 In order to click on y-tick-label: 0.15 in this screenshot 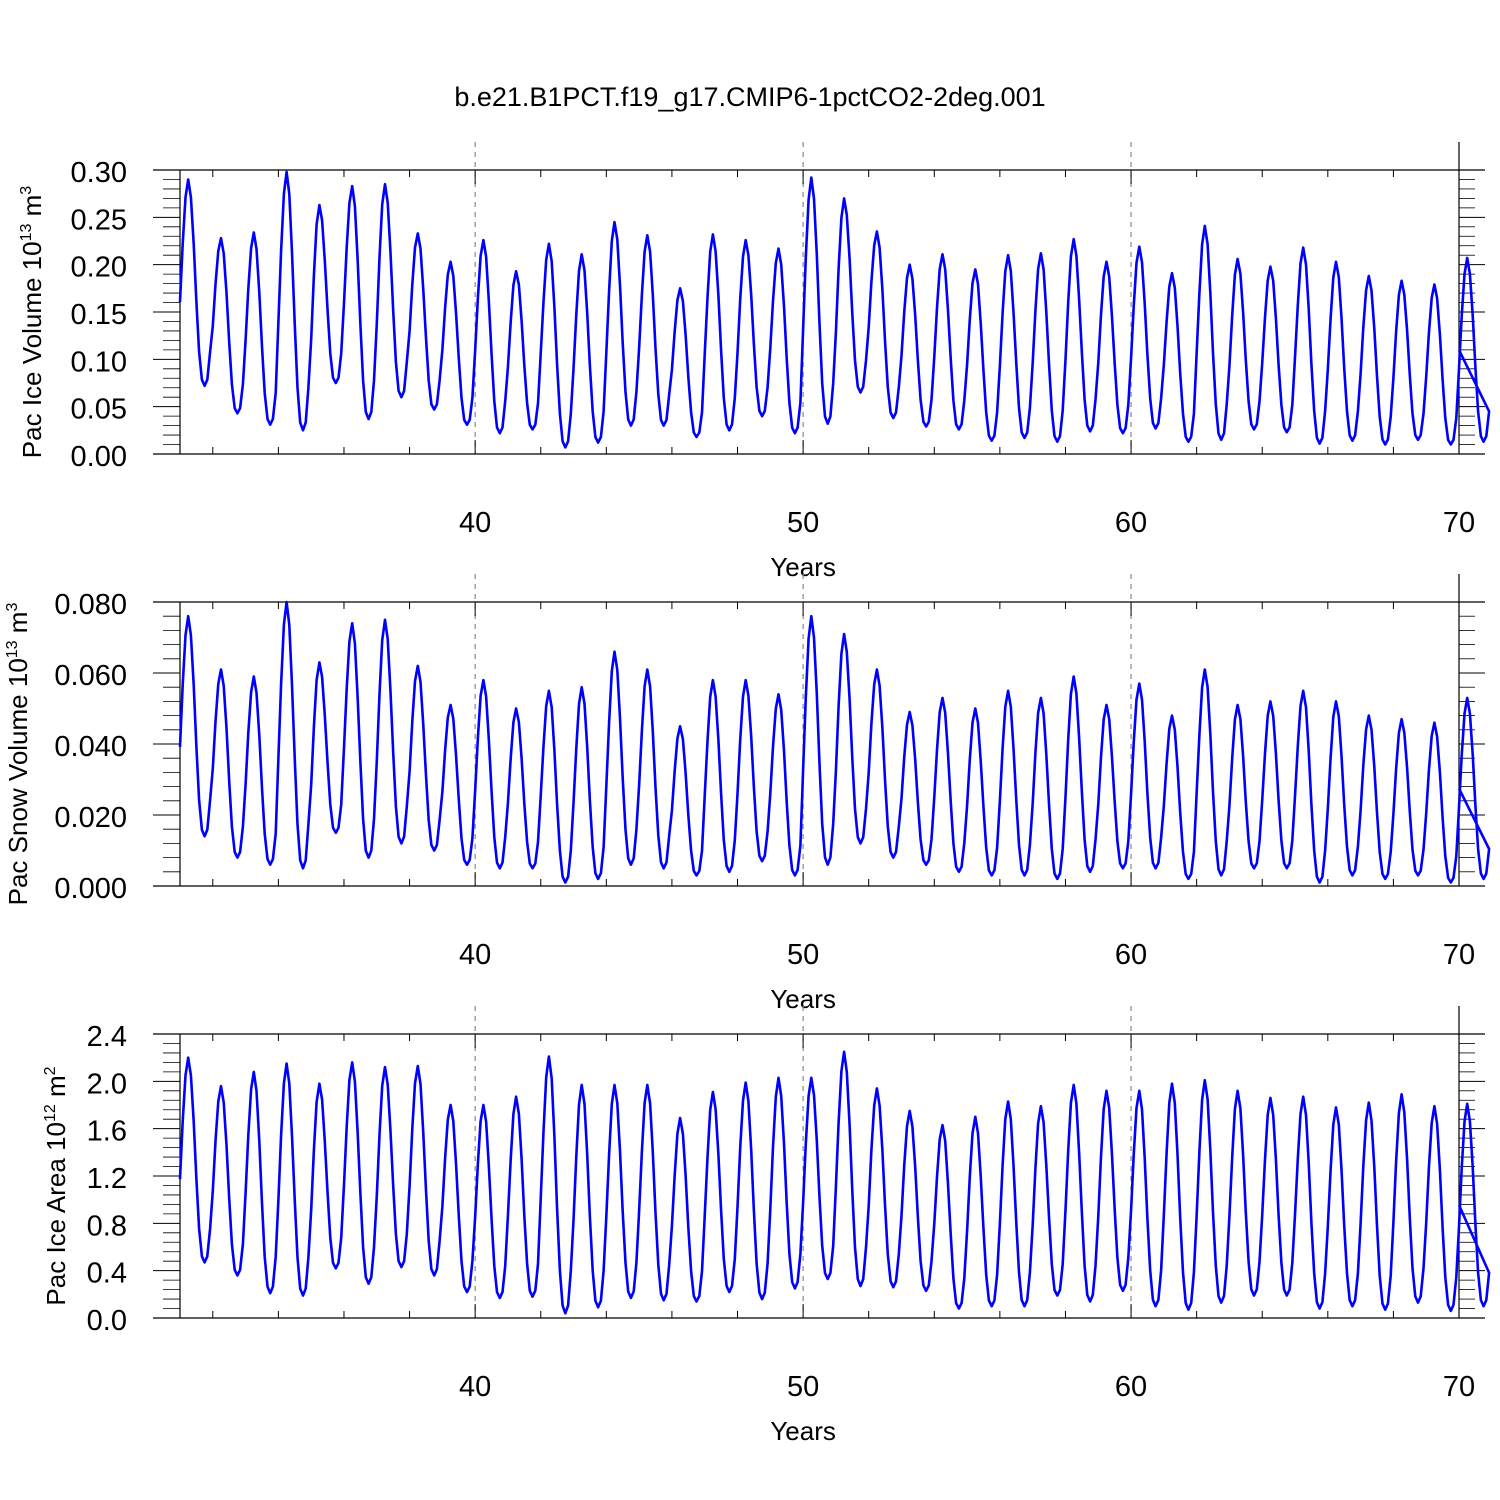, I will do `click(99, 315)`.